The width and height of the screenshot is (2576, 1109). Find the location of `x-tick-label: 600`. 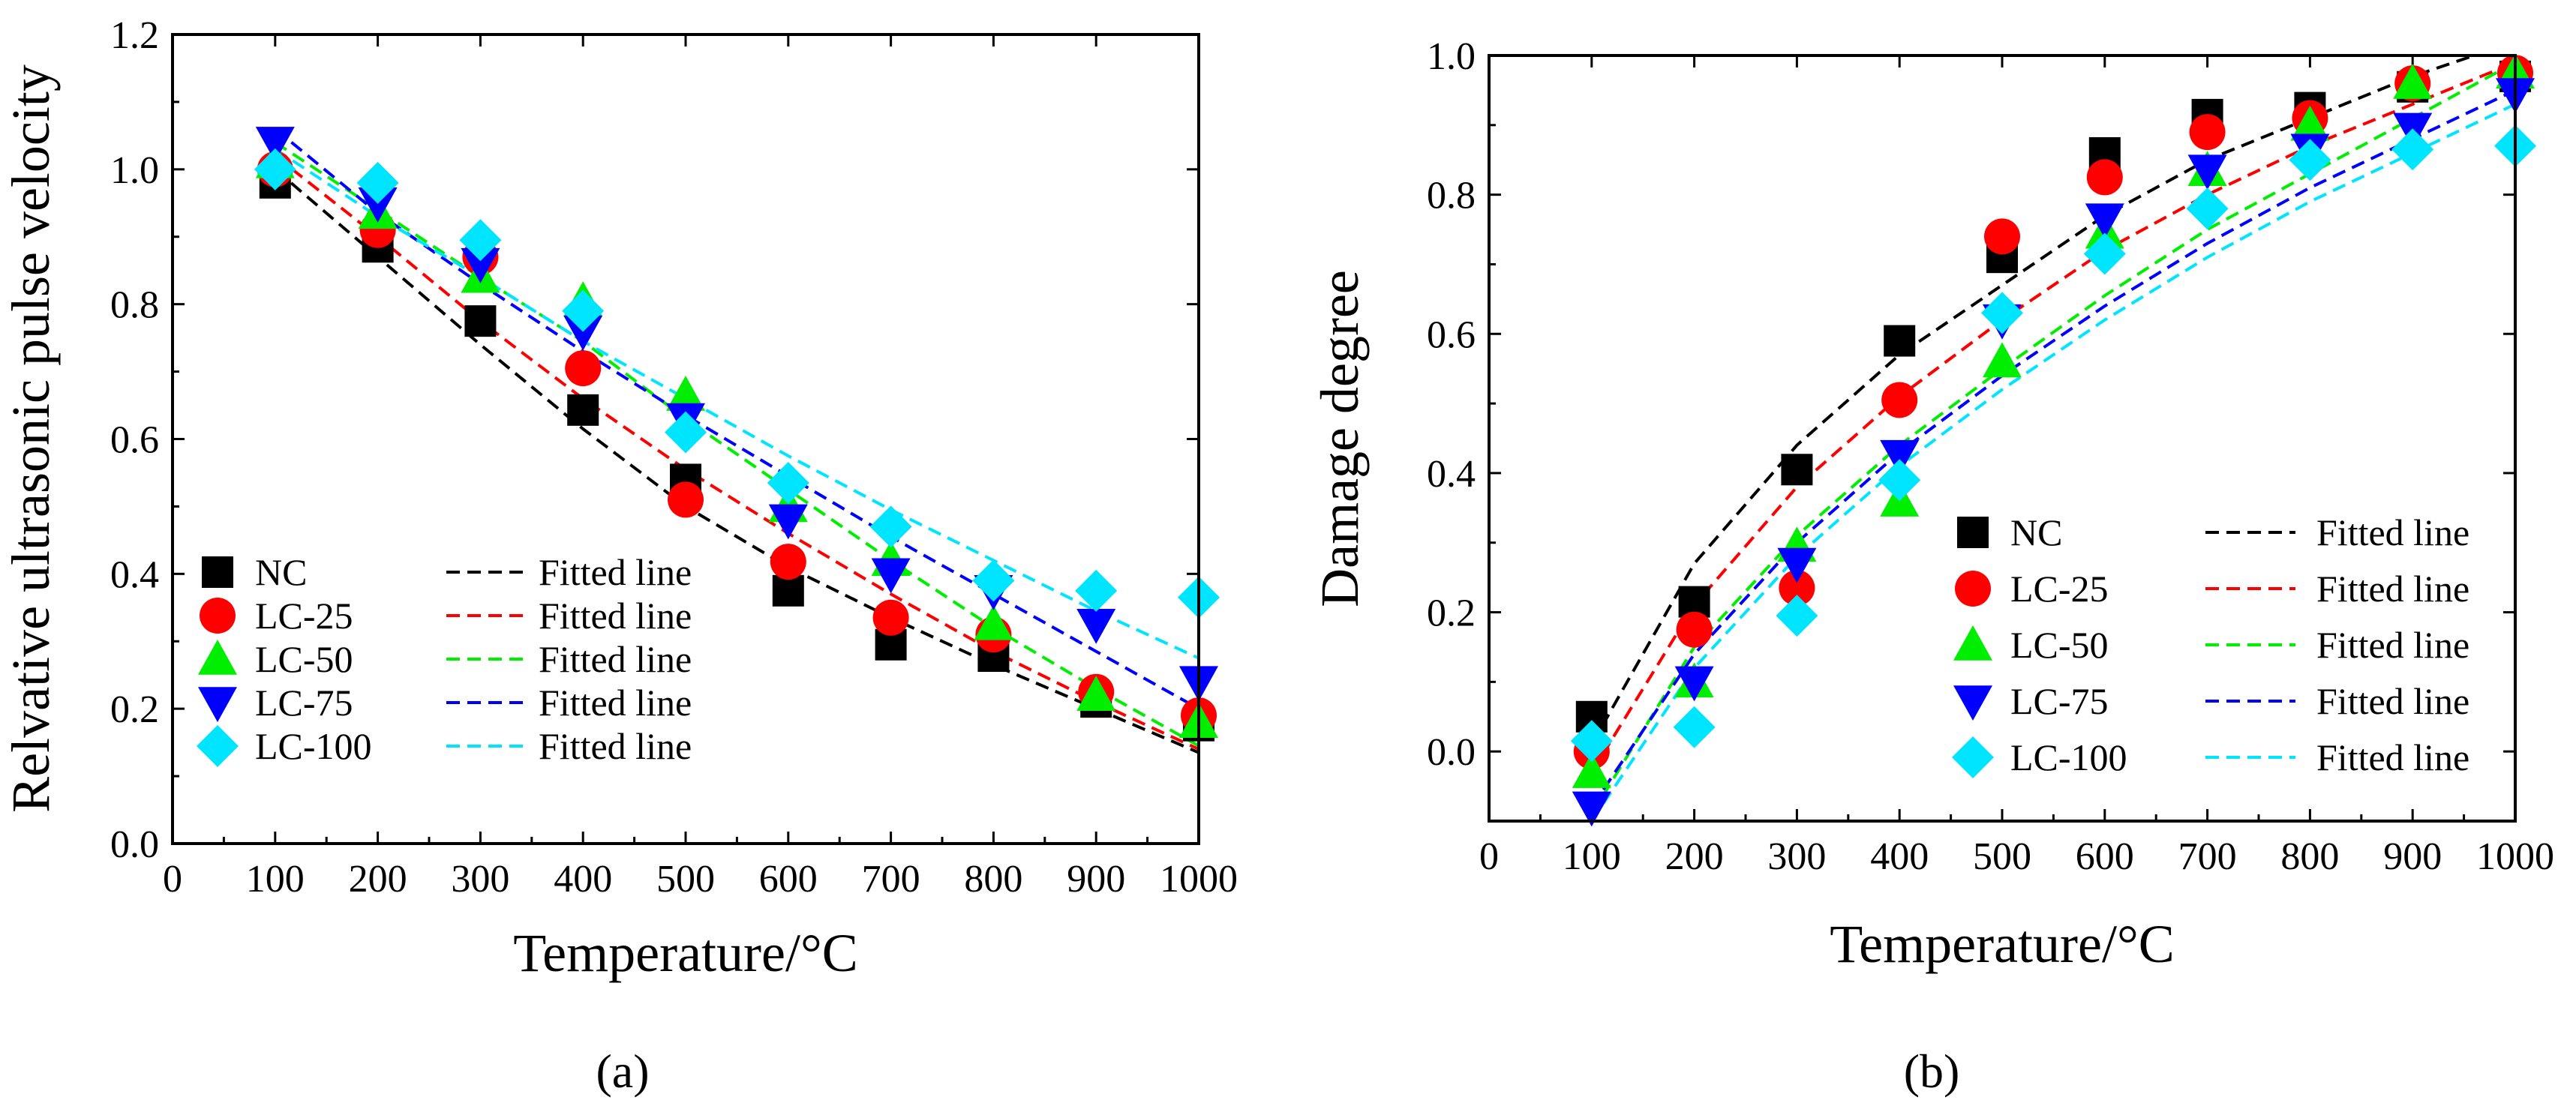

x-tick-label: 600 is located at coordinates (2105, 857).